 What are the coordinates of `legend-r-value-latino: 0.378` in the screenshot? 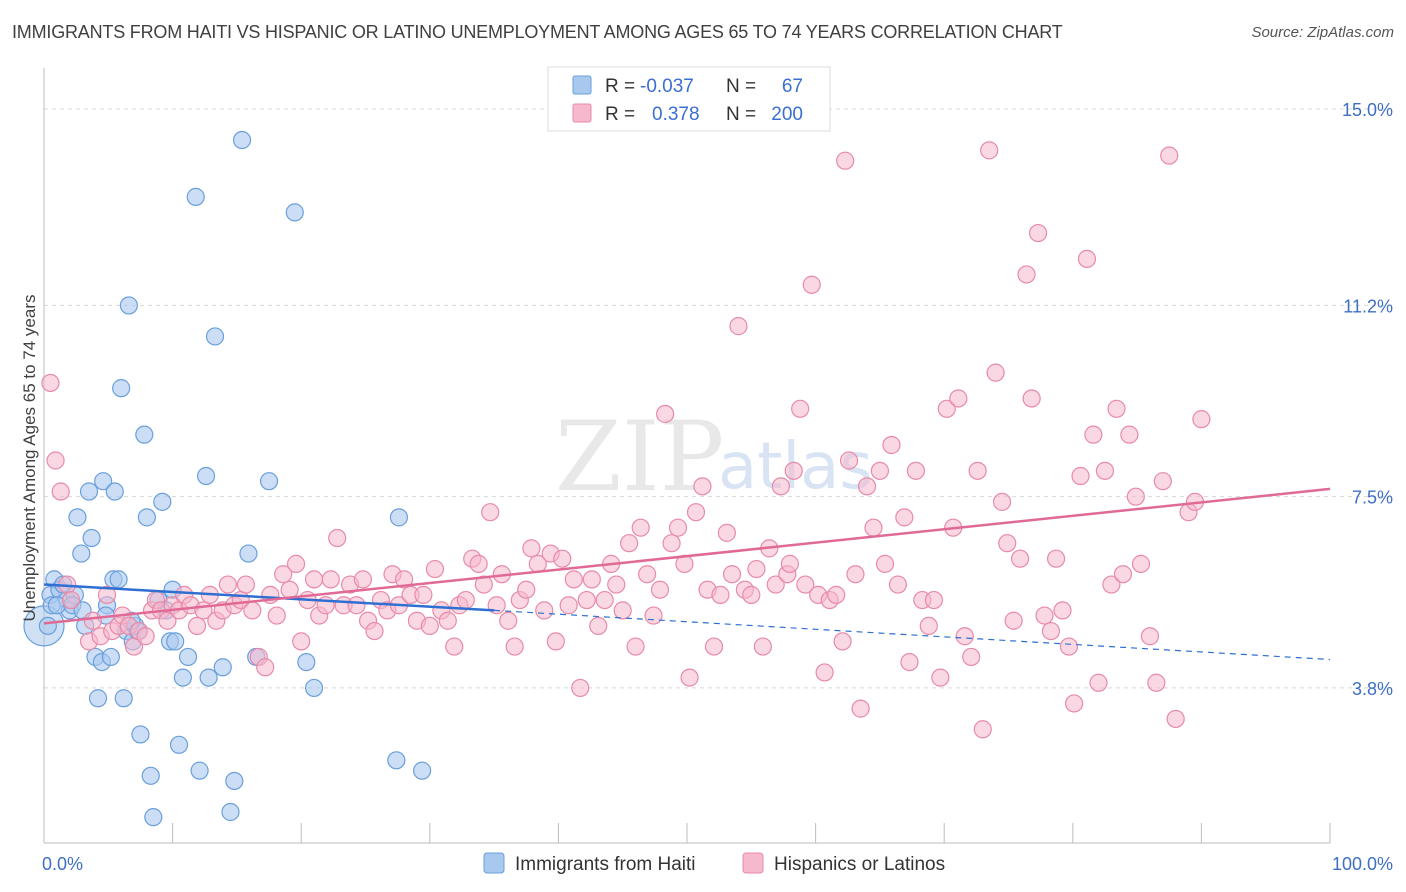 It's located at (676, 114).